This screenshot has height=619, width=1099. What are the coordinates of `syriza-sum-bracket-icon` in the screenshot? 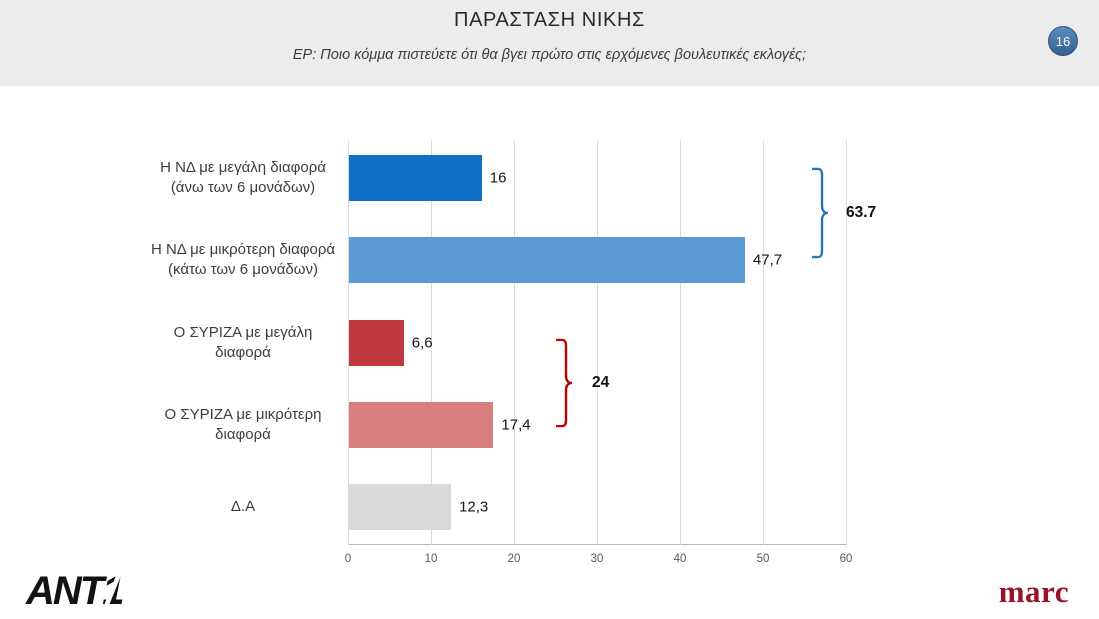 It's located at (564, 383).